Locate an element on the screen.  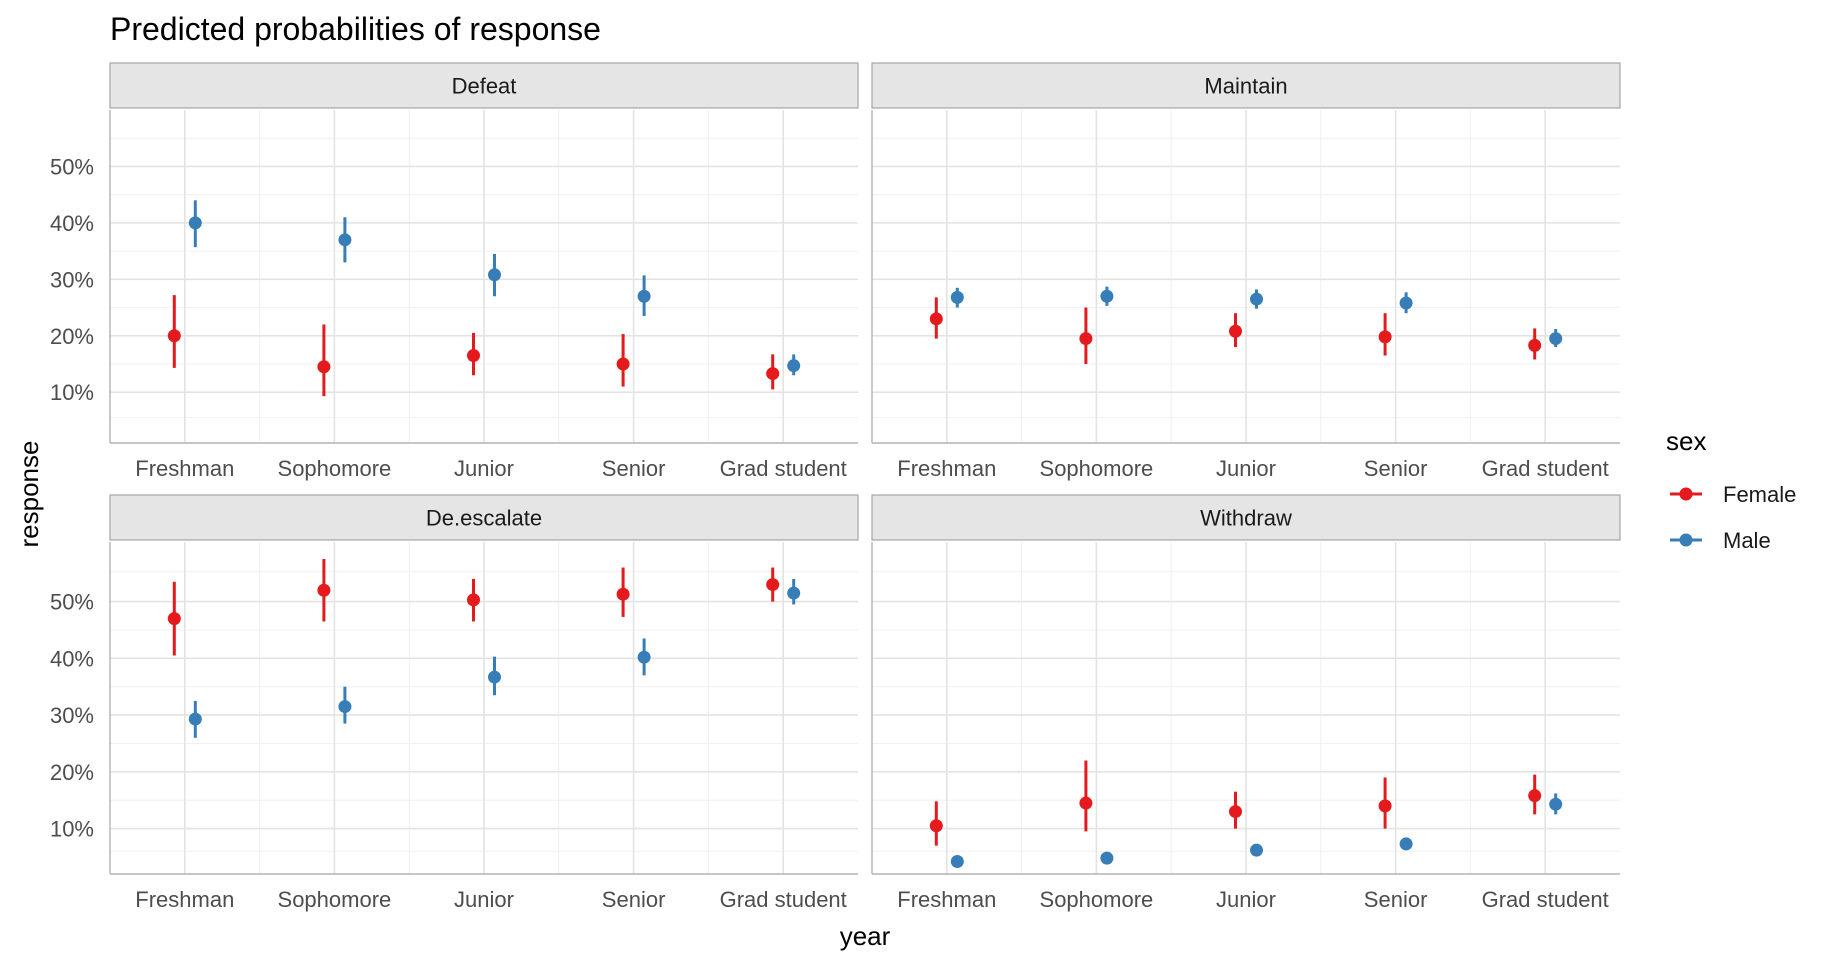
legend-title: sex is located at coordinates (1686, 441).